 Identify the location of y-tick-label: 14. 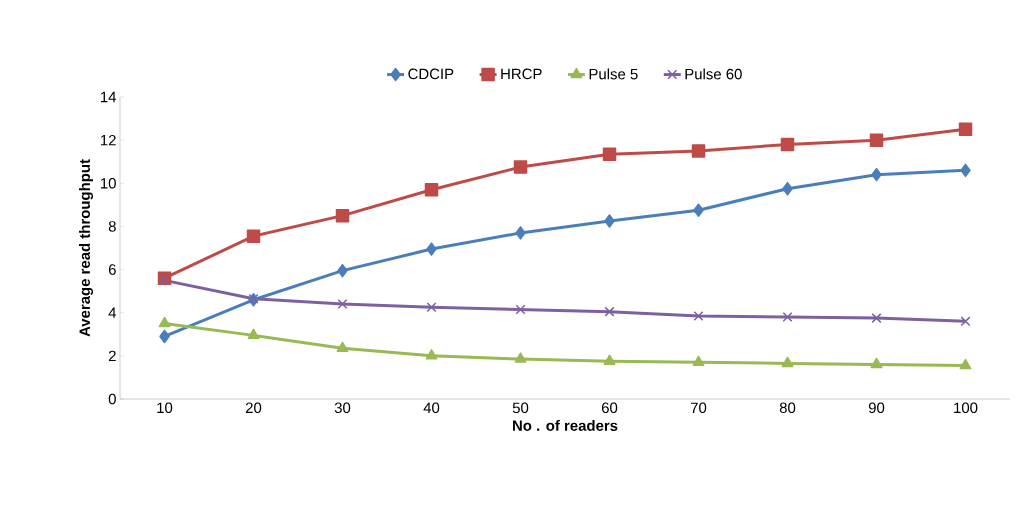
(109, 97).